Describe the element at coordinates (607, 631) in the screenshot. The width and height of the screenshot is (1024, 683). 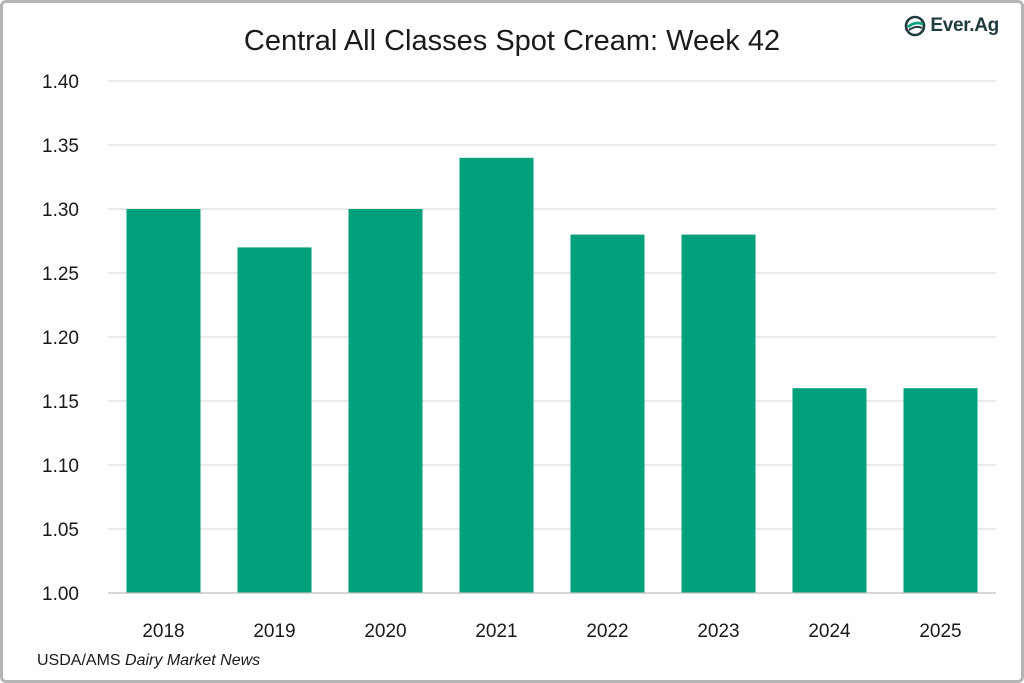
I see `x-tick-label: 2022` at that location.